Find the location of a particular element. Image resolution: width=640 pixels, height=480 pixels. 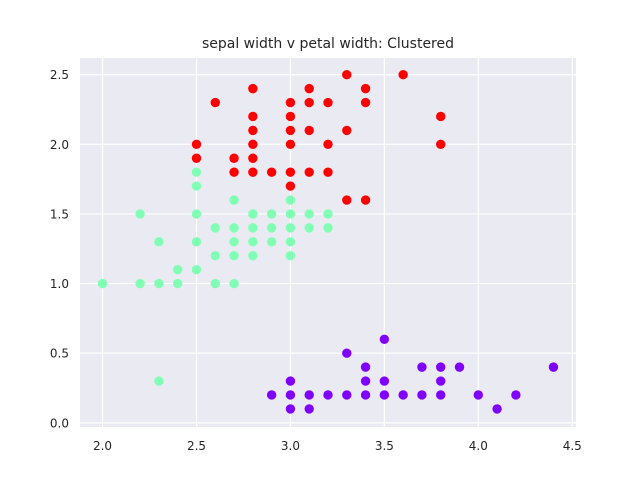

x-tick-label: 4.0 is located at coordinates (478, 446).